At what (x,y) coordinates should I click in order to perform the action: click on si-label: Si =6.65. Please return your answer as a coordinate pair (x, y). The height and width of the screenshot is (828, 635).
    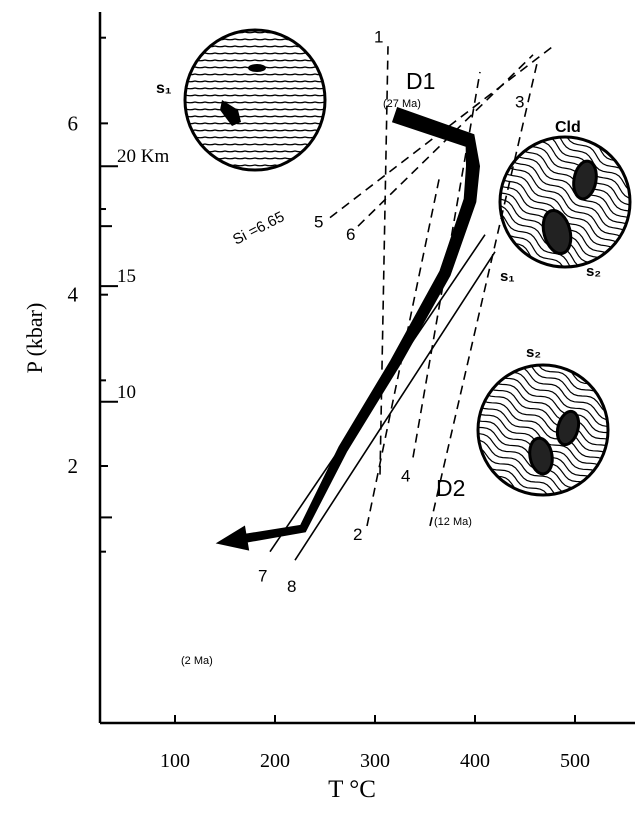
    Looking at the image, I should click on (258, 228).